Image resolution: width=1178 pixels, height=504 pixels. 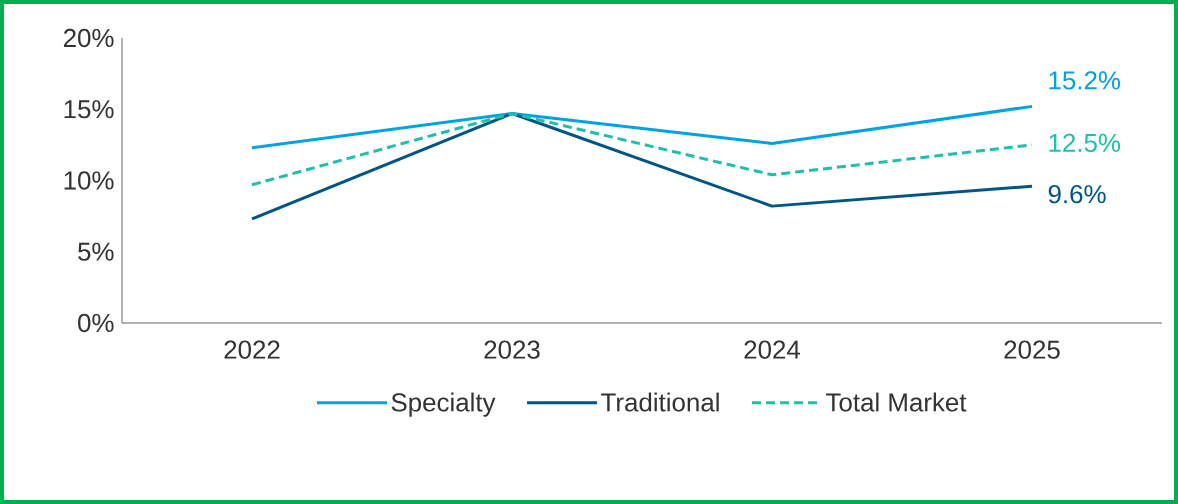 What do you see at coordinates (1032, 349) in the screenshot?
I see `x-tick-label: 2025` at bounding box center [1032, 349].